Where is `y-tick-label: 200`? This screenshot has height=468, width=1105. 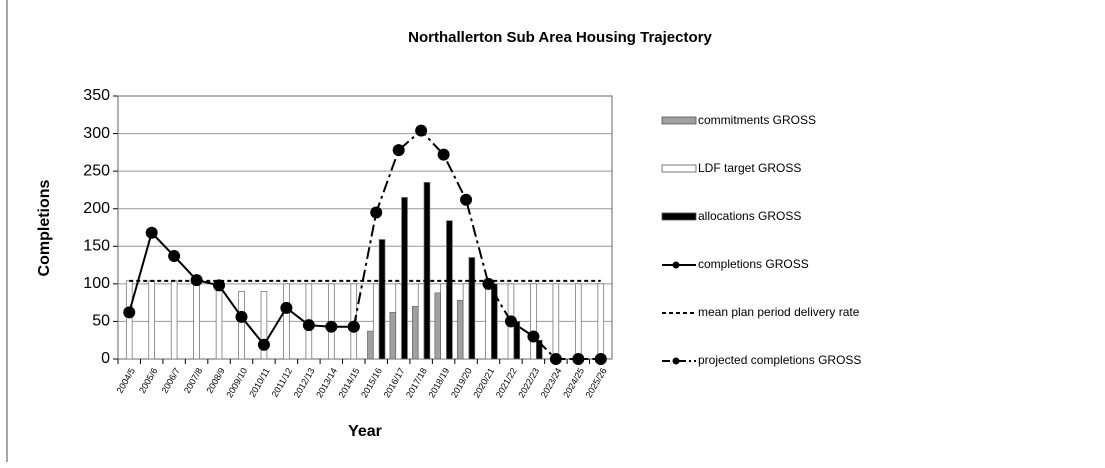
y-tick-label: 200 is located at coordinates (96, 208).